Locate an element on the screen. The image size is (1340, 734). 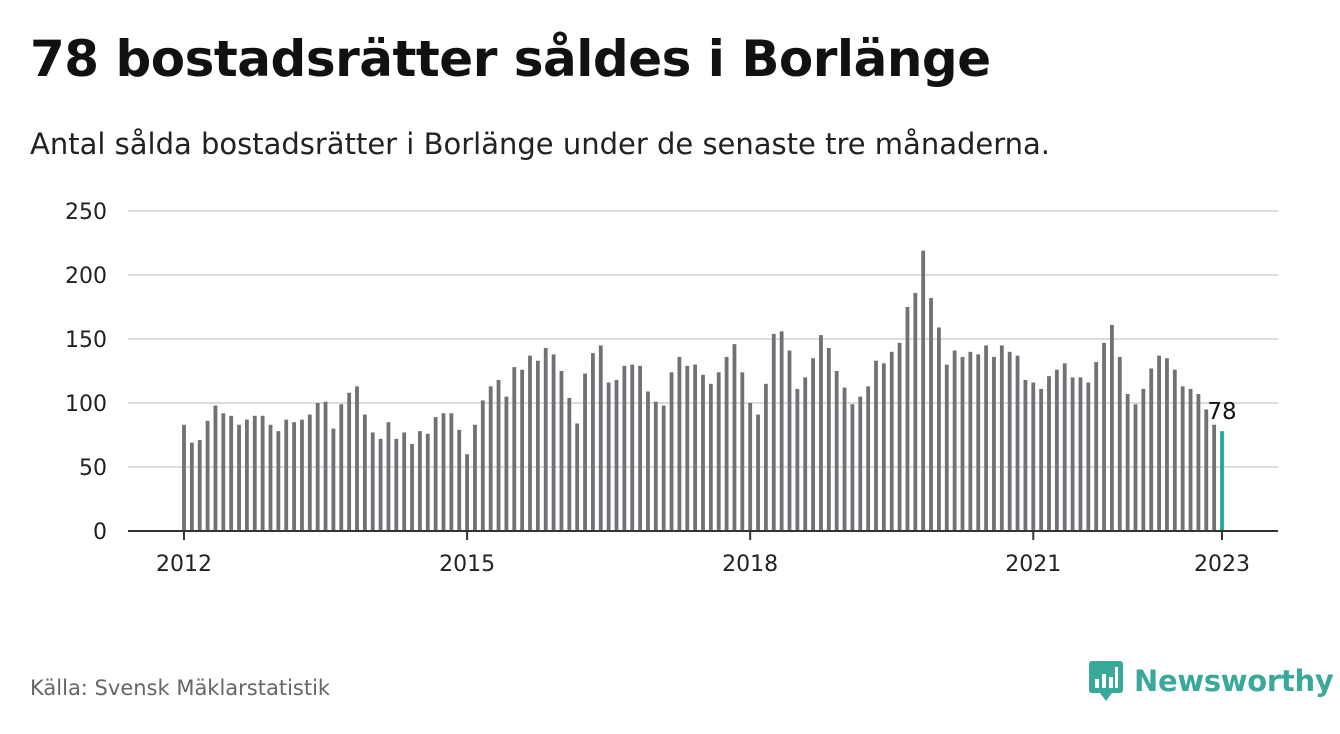
x-tick-label: 2021 is located at coordinates (1033, 564).